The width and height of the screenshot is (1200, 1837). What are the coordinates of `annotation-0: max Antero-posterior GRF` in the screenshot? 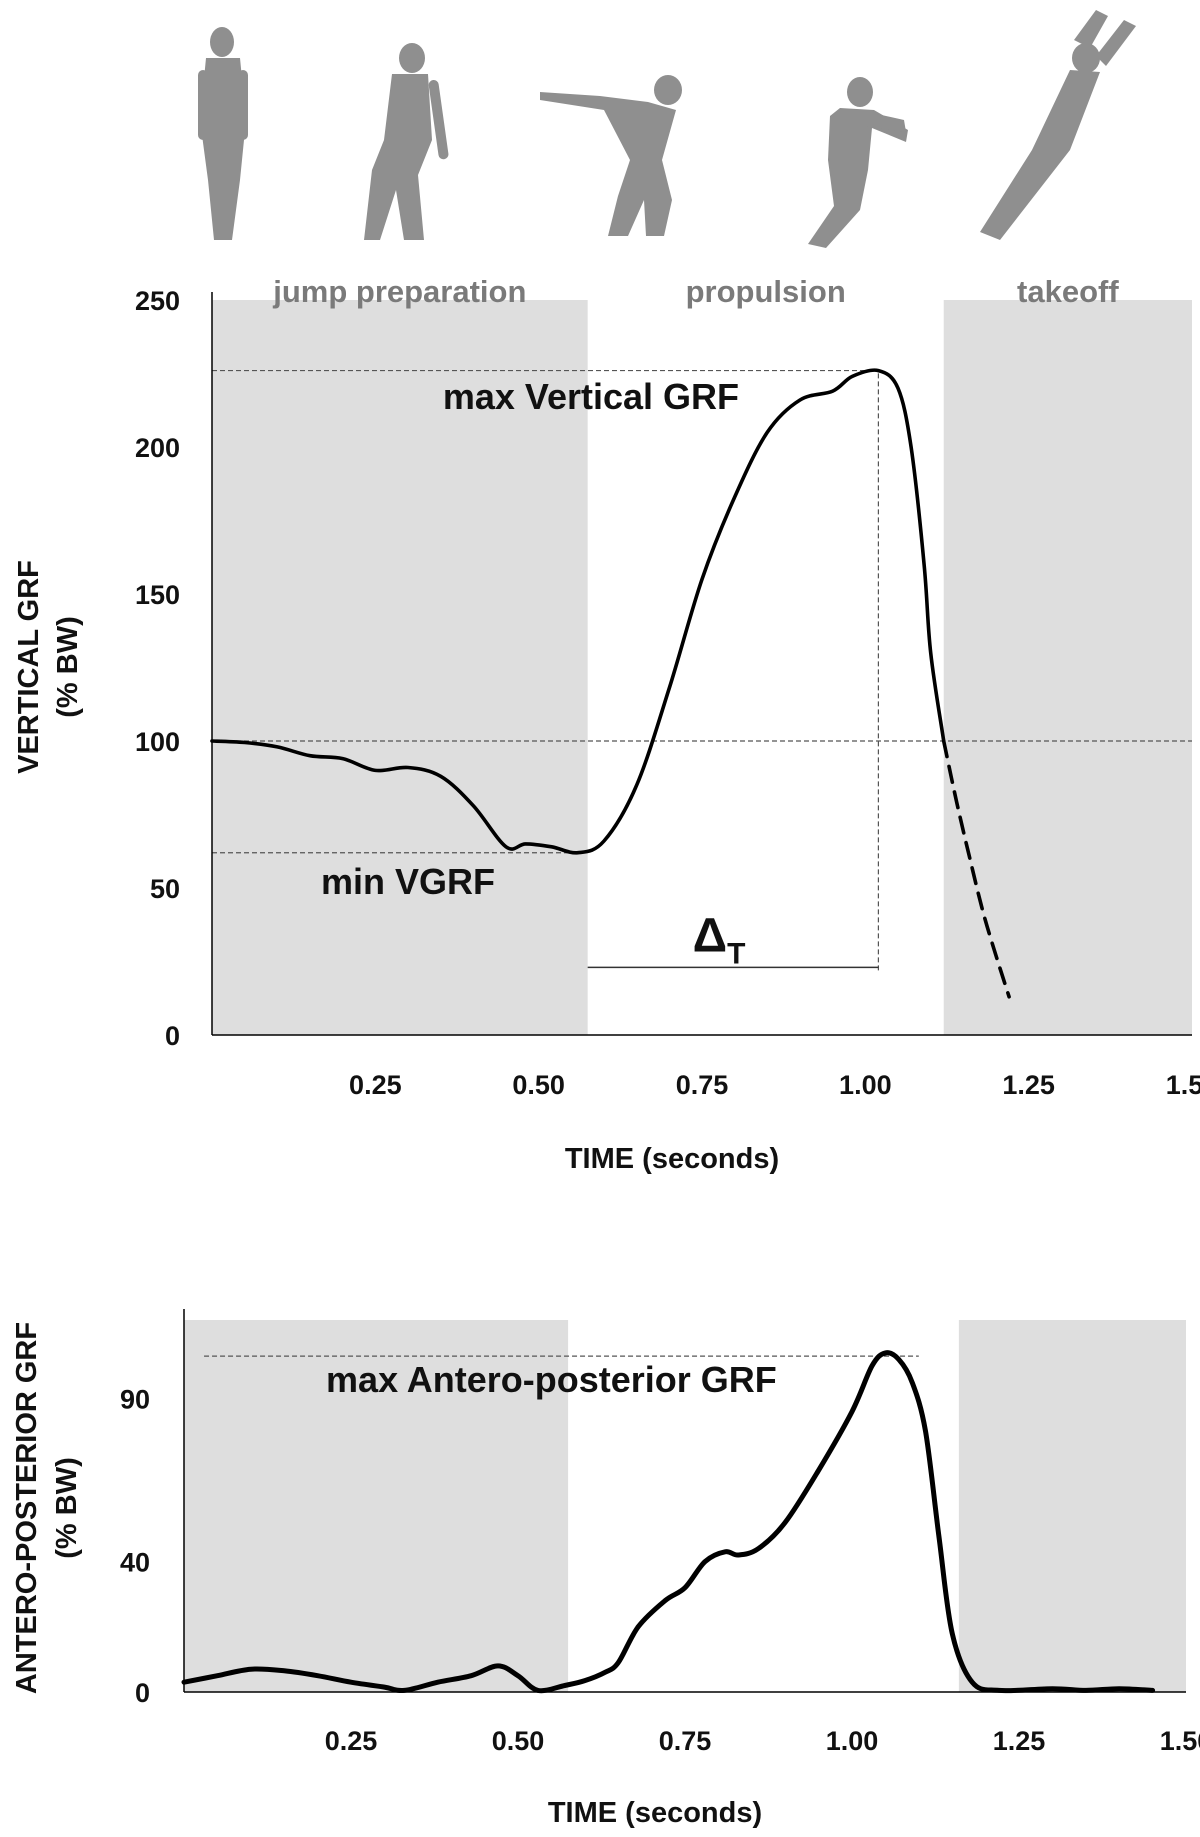 It's located at (551, 1379).